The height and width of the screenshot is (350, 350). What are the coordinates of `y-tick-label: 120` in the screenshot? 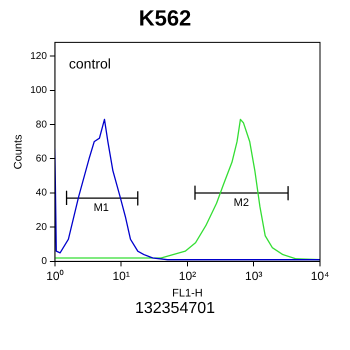 It's located at (39, 56).